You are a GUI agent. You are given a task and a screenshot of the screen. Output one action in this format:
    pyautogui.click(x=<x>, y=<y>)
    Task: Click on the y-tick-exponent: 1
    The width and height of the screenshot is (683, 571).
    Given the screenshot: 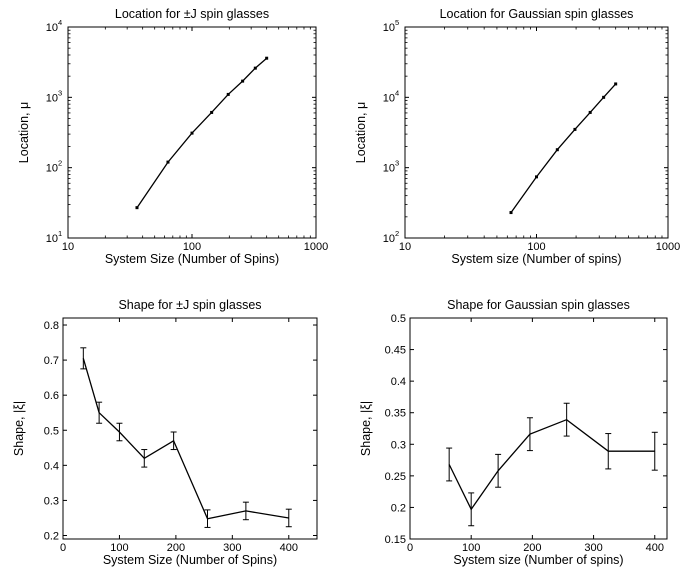 What is the action you would take?
    pyautogui.click(x=60, y=233)
    